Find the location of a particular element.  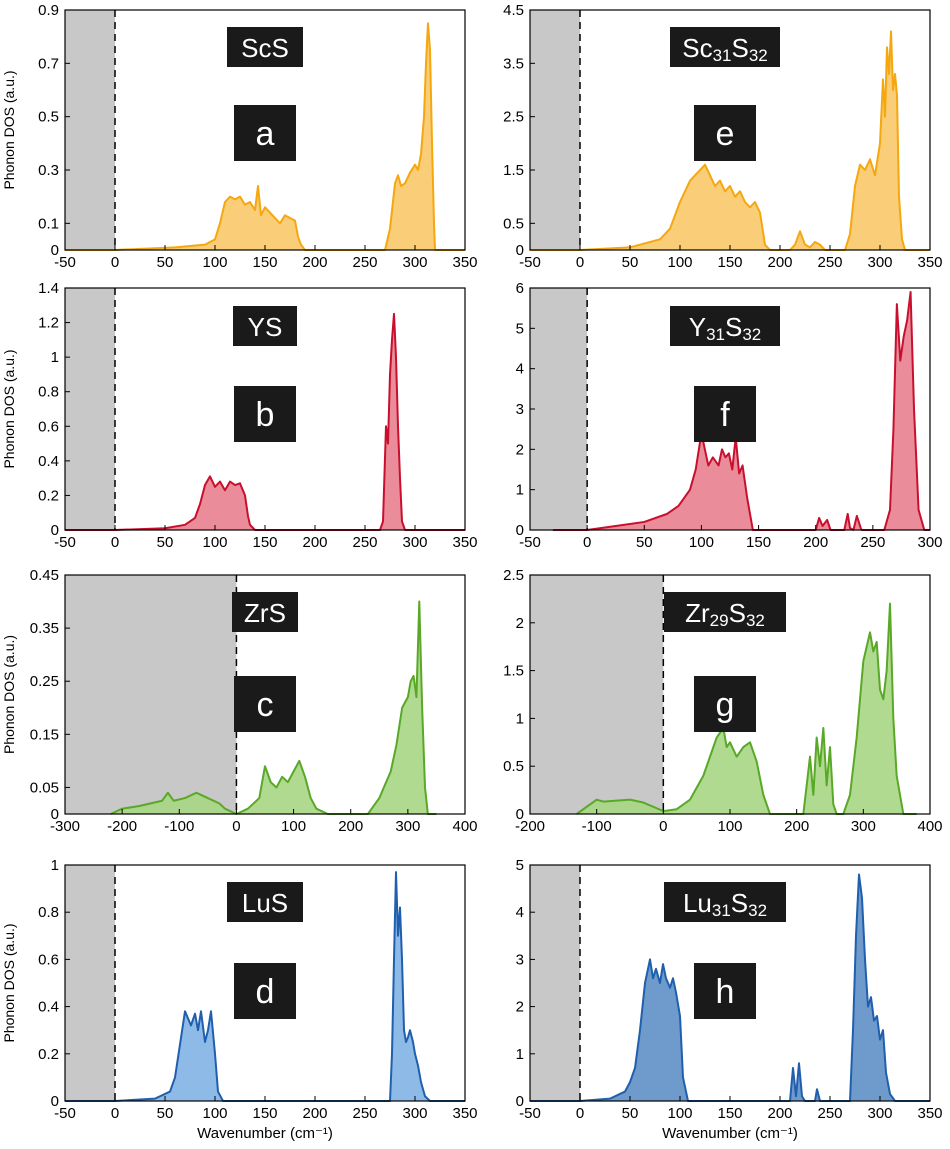

y-tick-label: 4.5 is located at coordinates (513, 10).